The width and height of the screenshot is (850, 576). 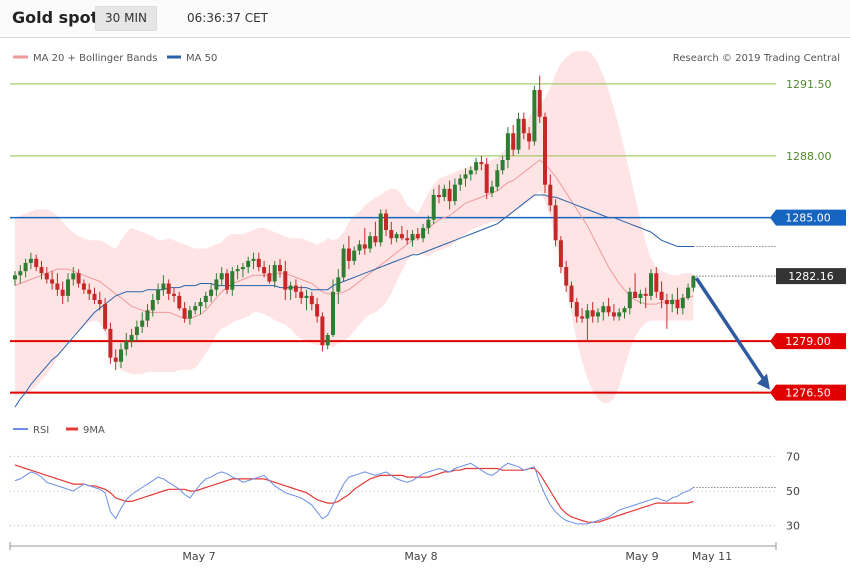 What do you see at coordinates (126, 18) in the screenshot?
I see `interval-button: 30 MIN` at bounding box center [126, 18].